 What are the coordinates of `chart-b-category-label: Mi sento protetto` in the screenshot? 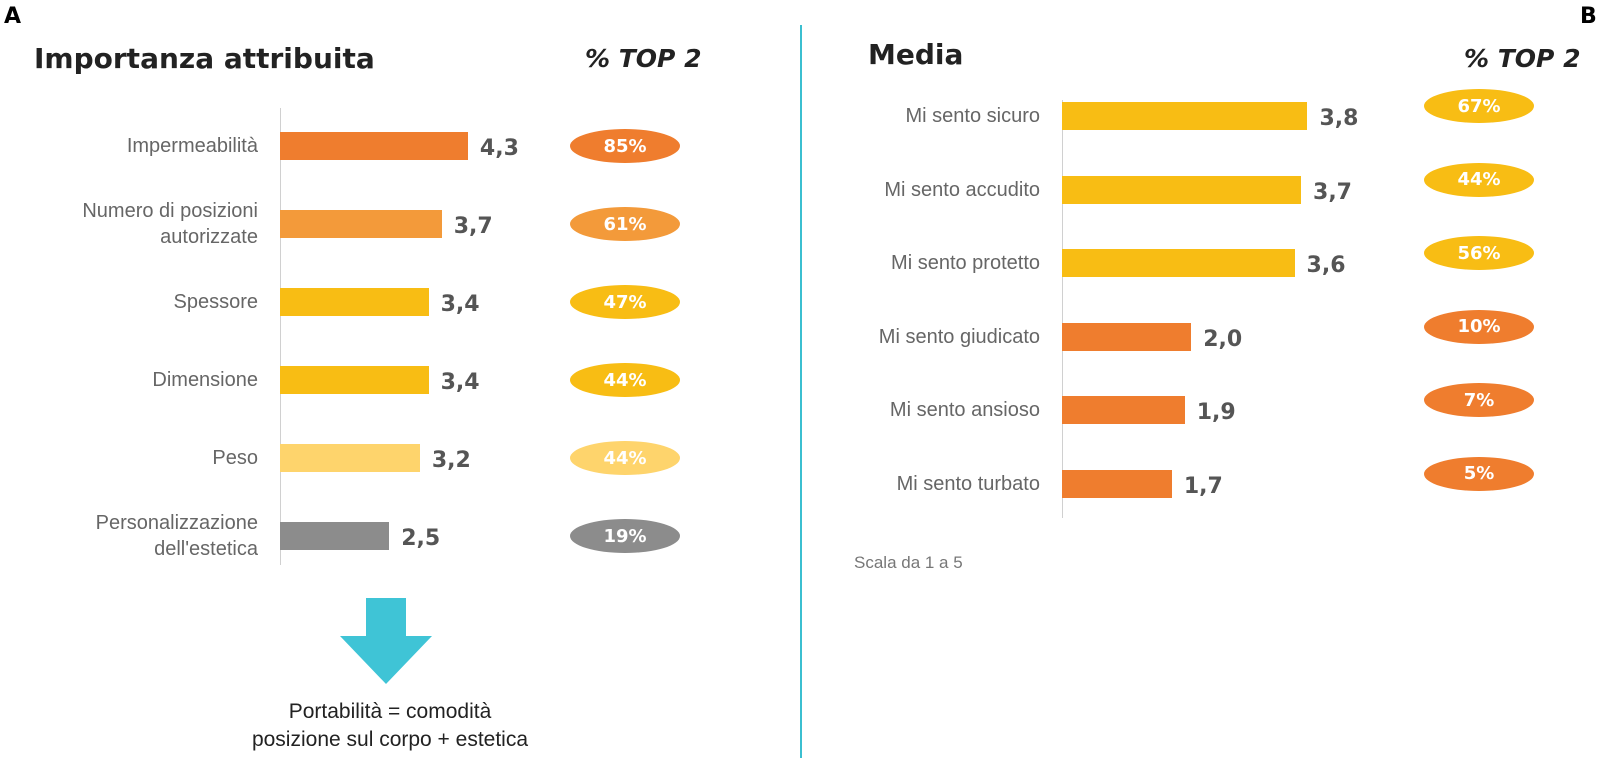 It's located at (965, 263).